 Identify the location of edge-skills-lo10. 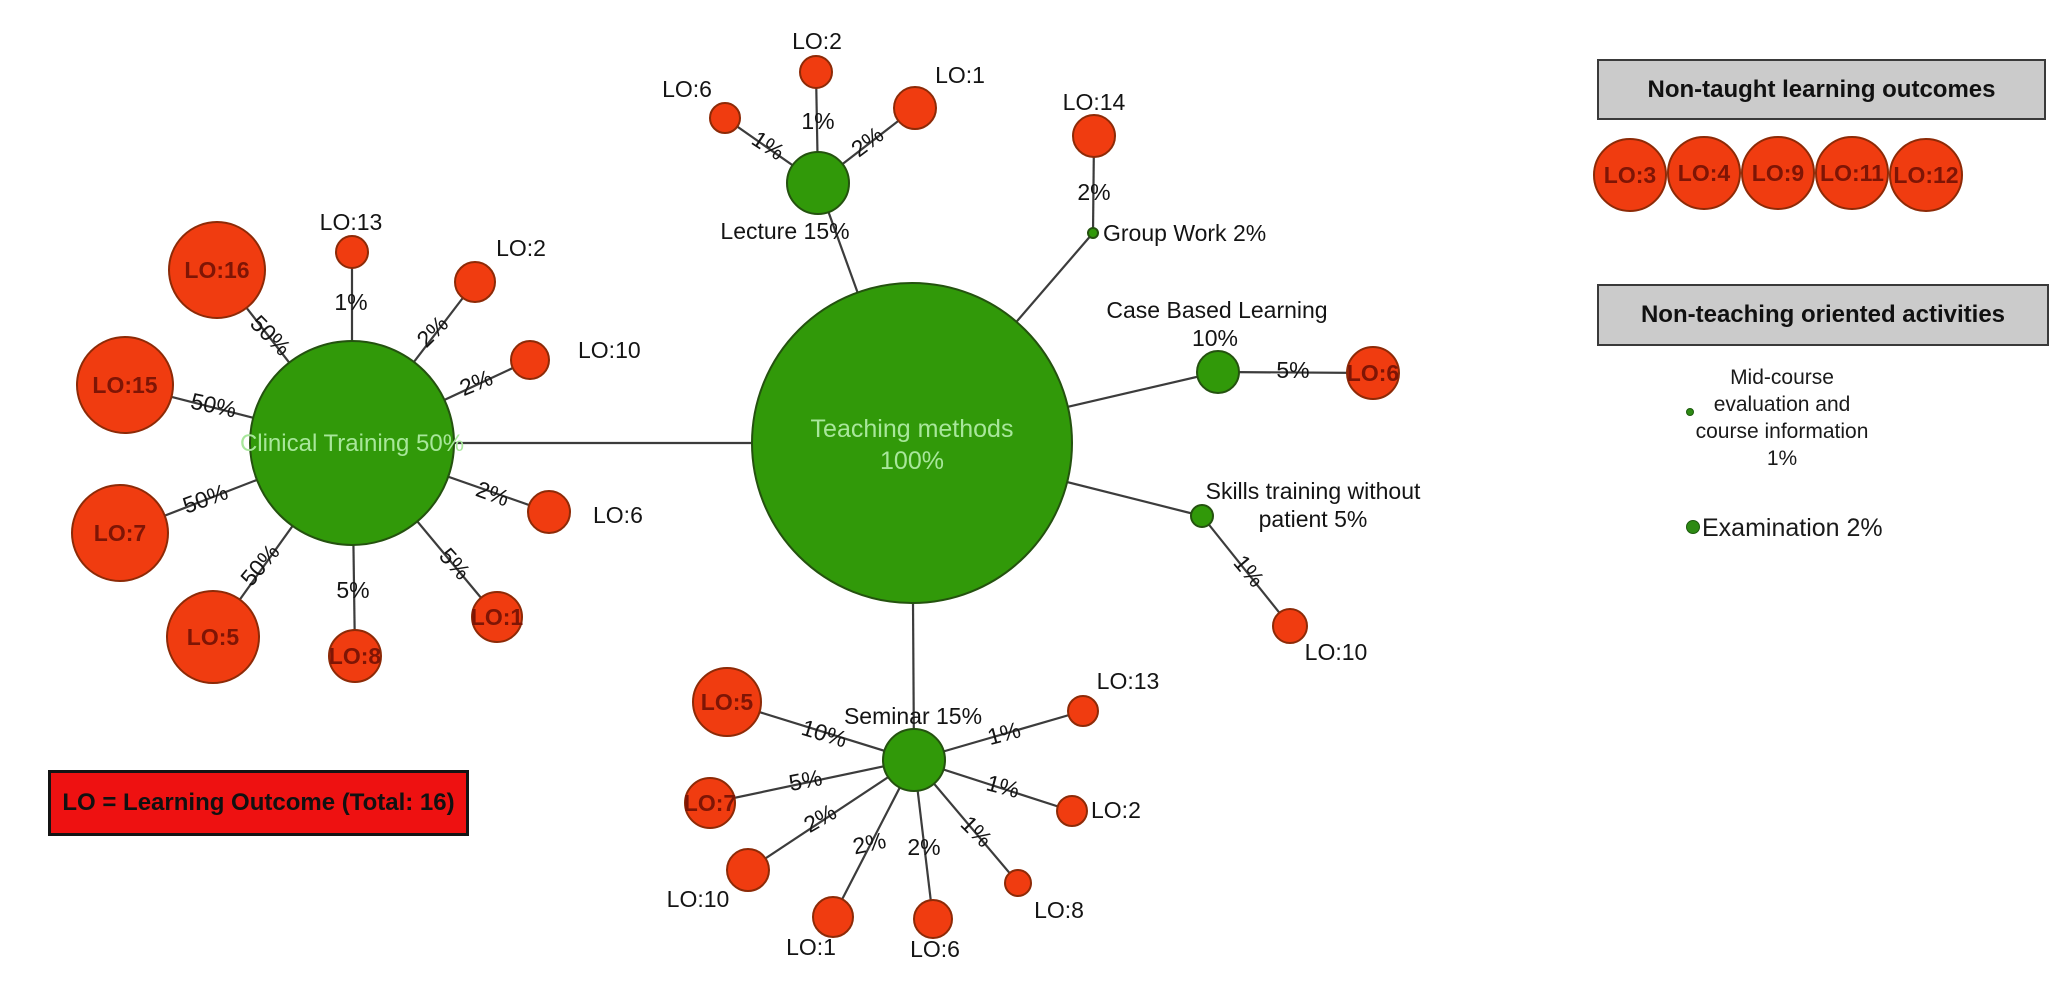
(1246, 571).